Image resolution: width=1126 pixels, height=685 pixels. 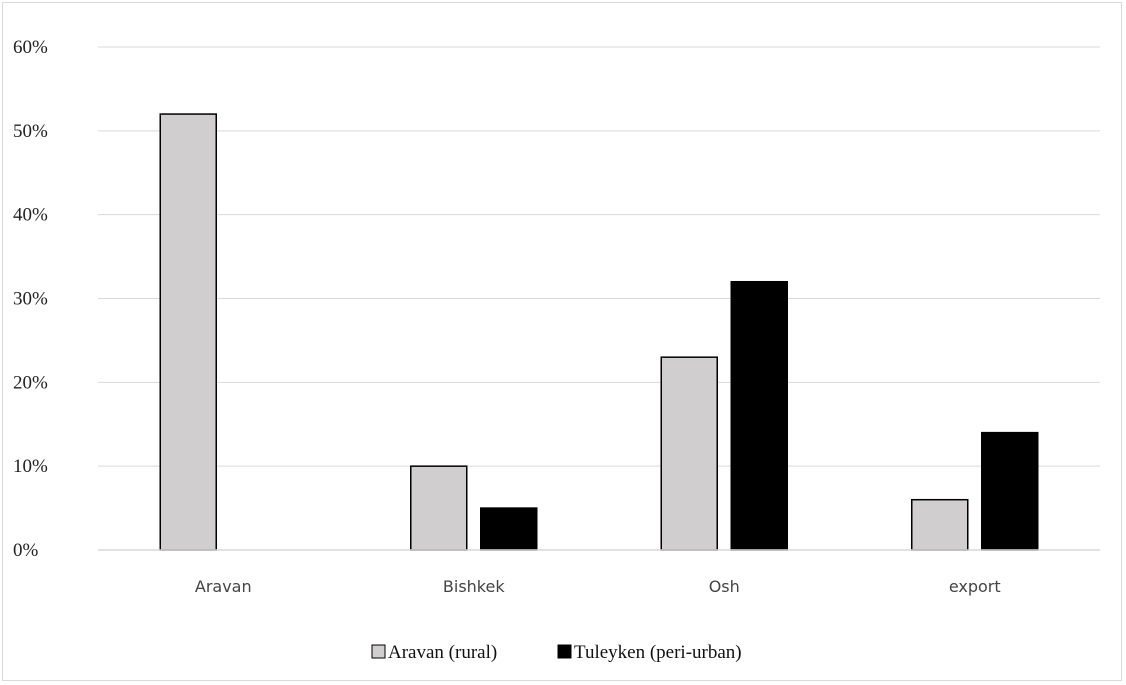 I want to click on bar-aravan-rural-osh, so click(x=689, y=453).